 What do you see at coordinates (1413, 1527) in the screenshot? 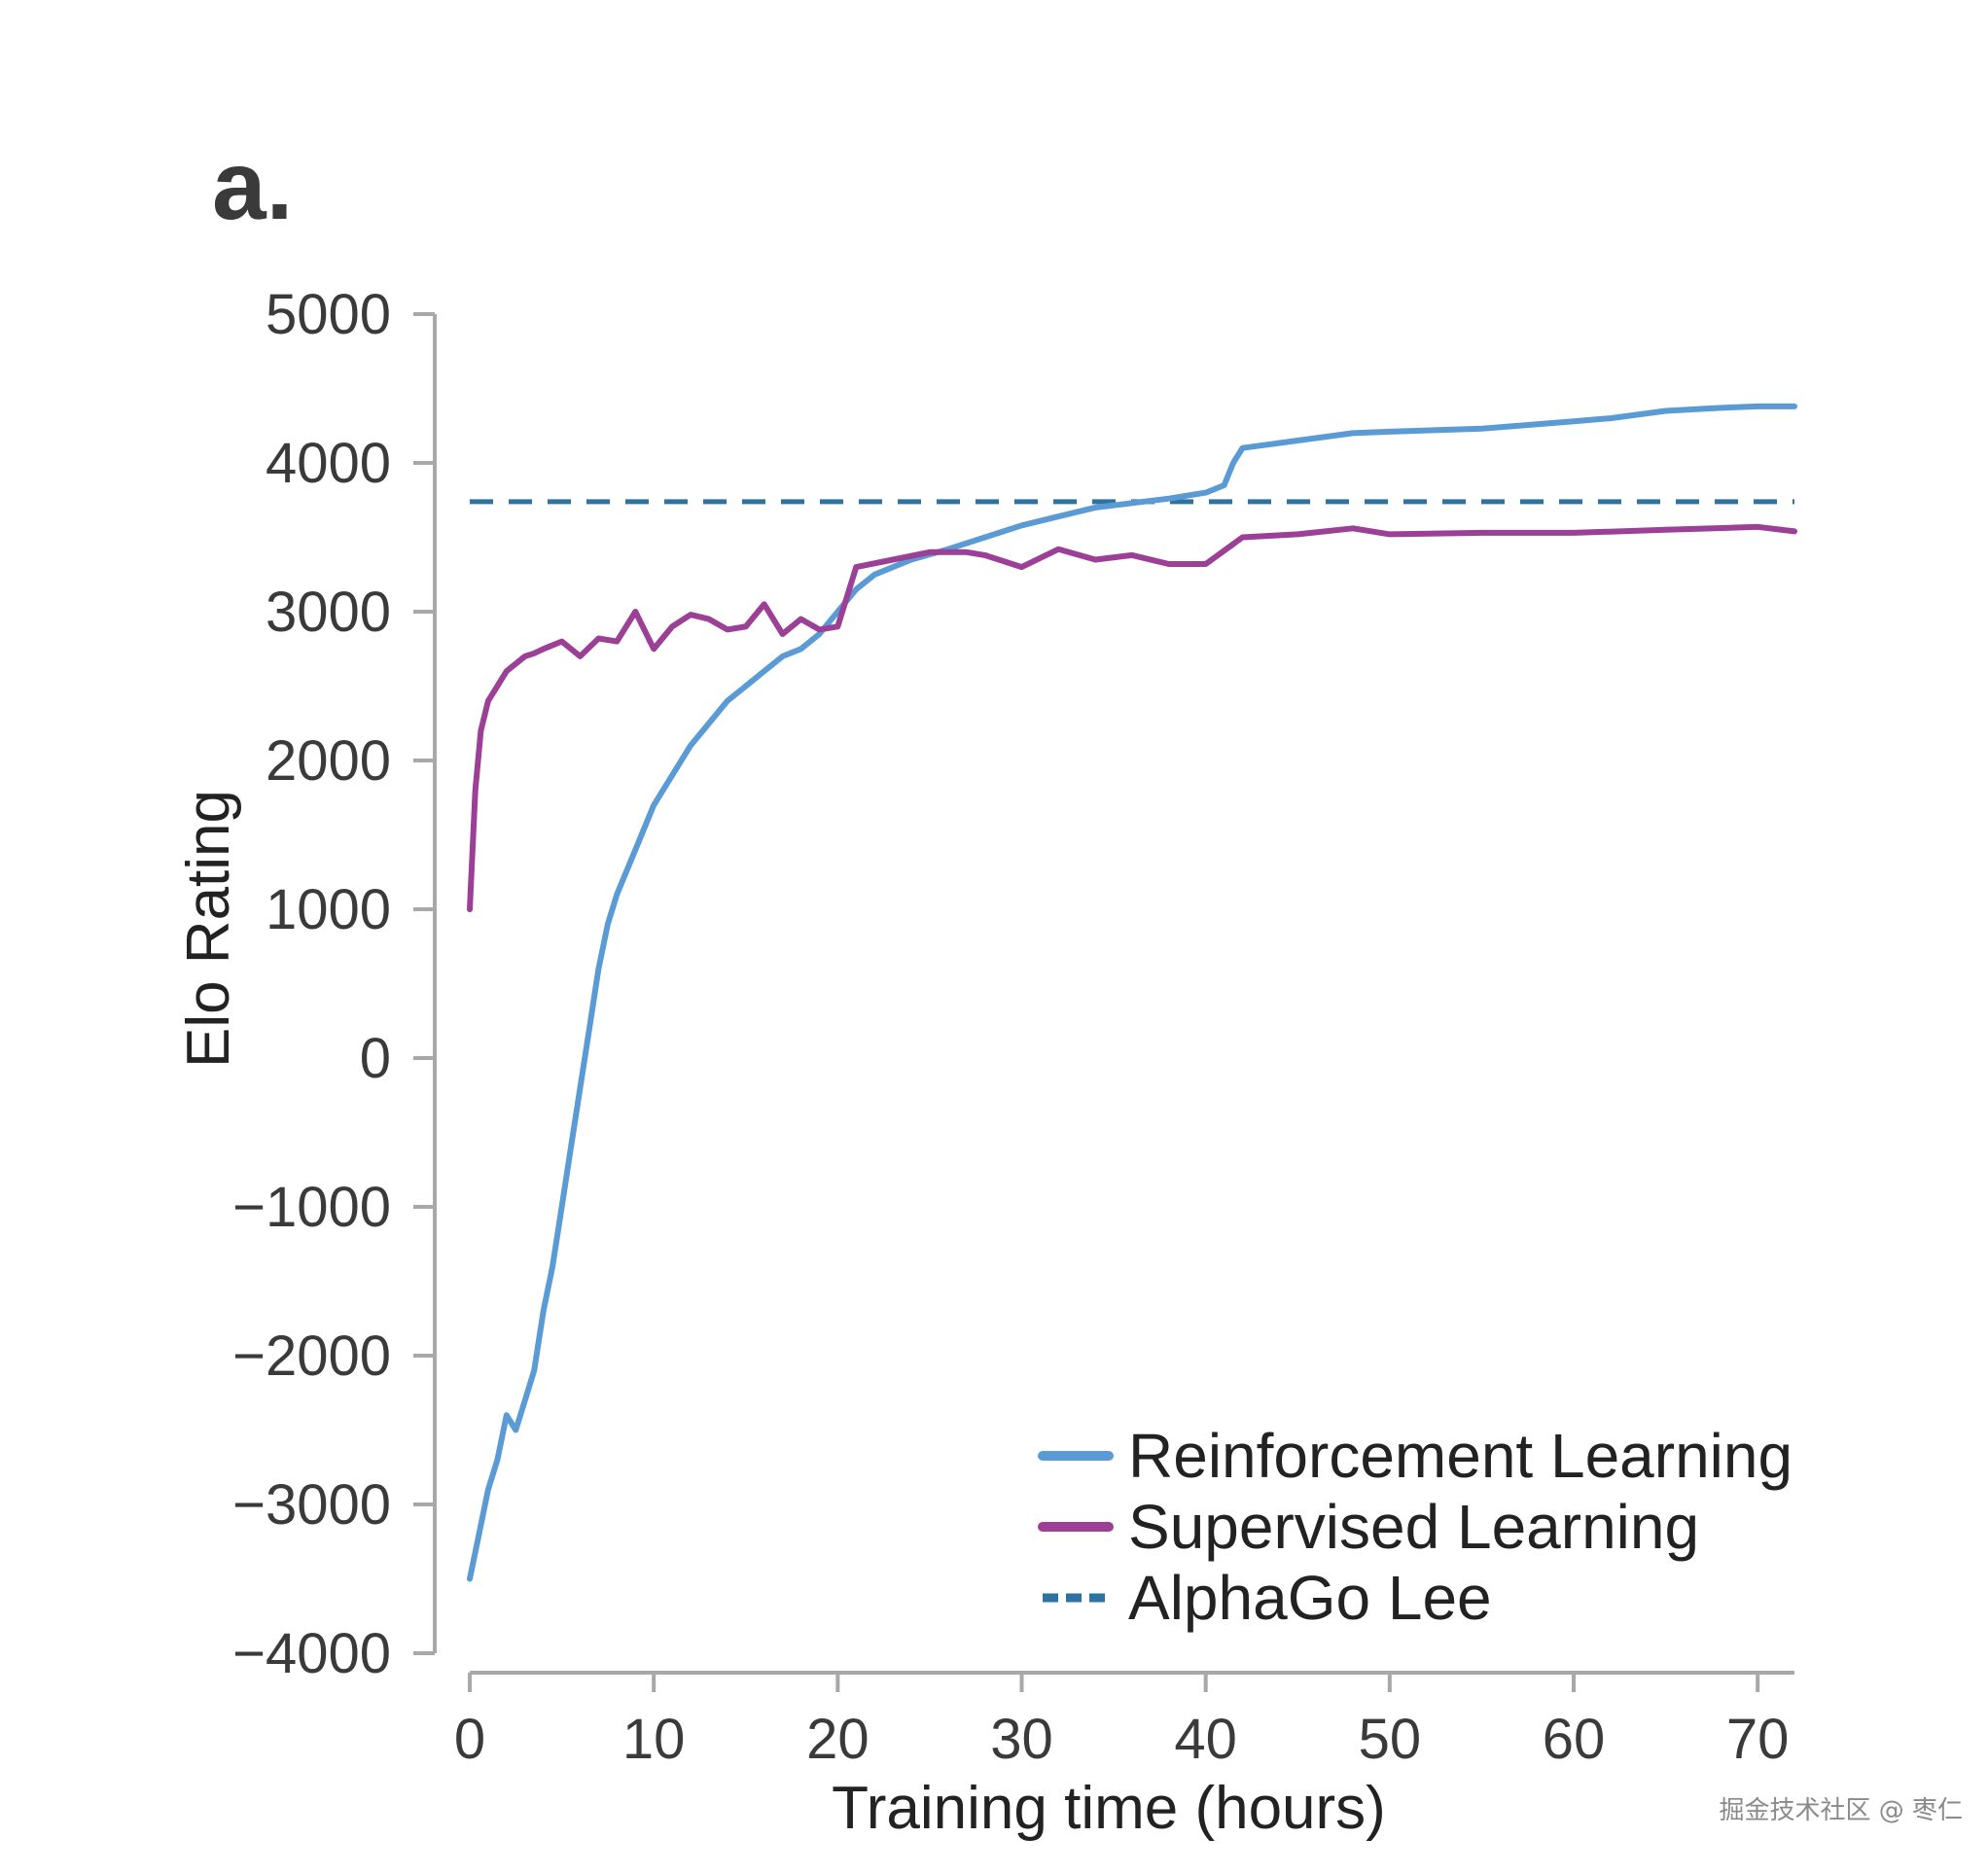
I see `legend-label: Supervised Learning` at bounding box center [1413, 1527].